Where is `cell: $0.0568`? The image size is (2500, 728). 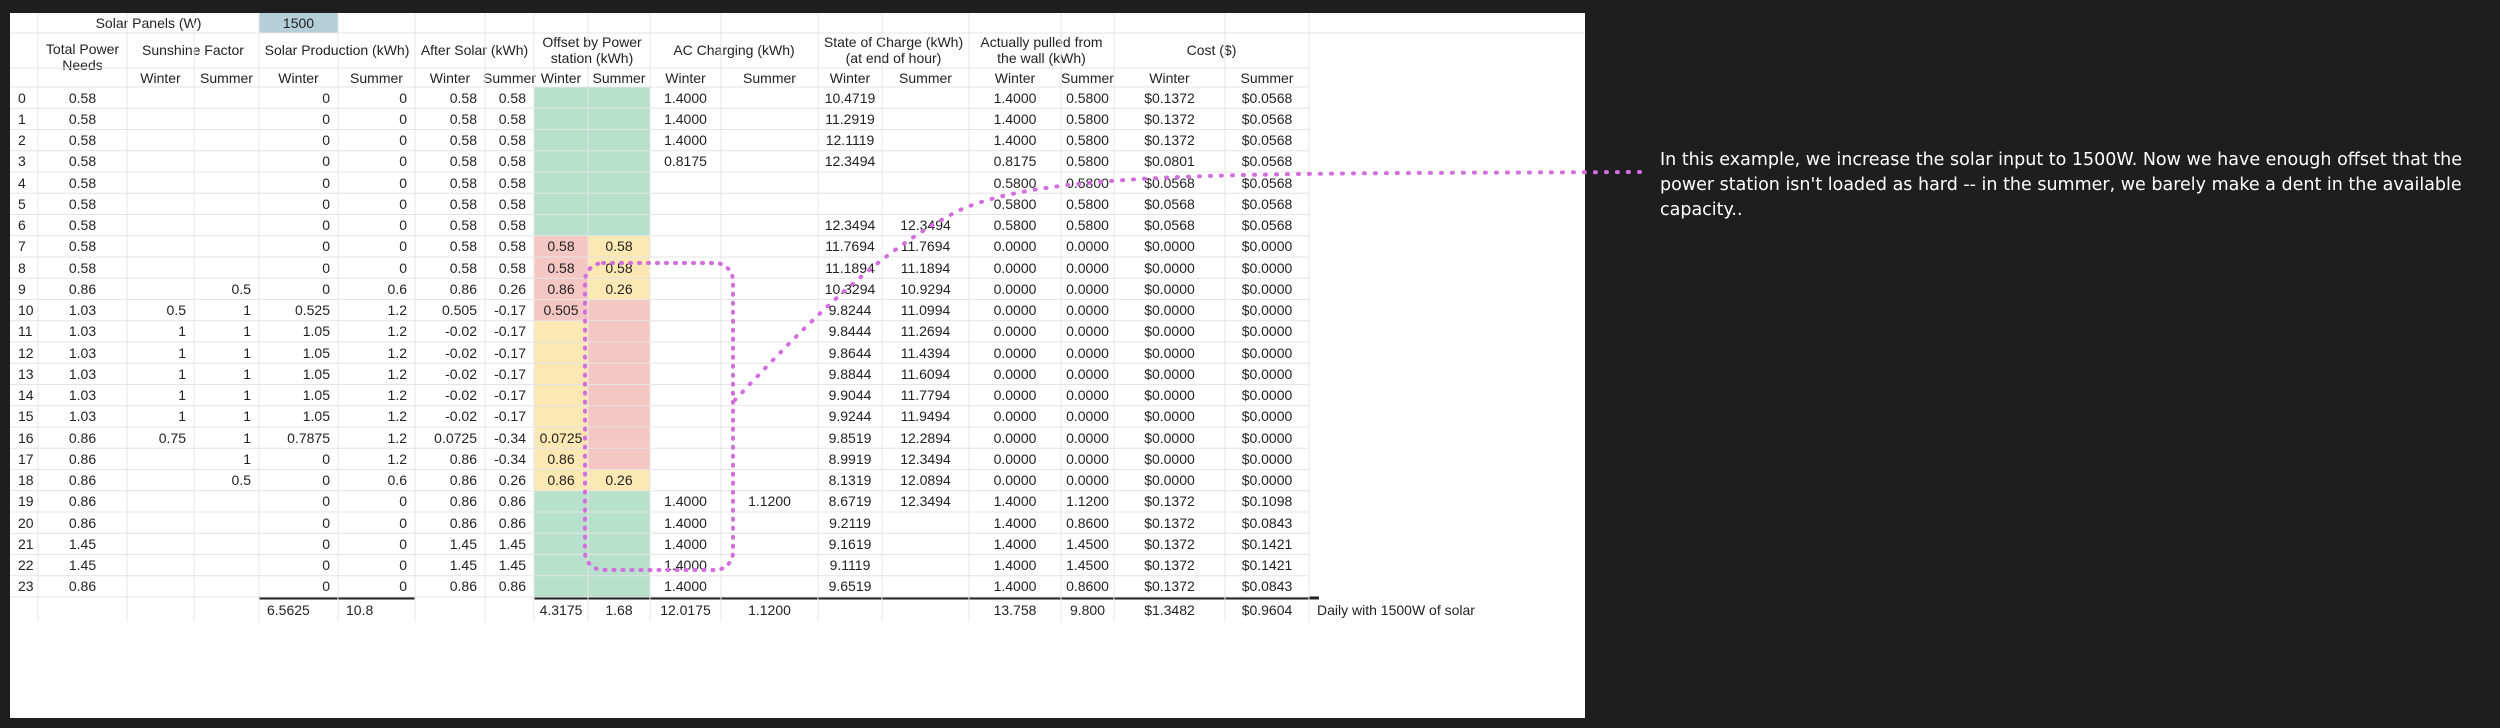 cell: $0.0568 is located at coordinates (1267, 161).